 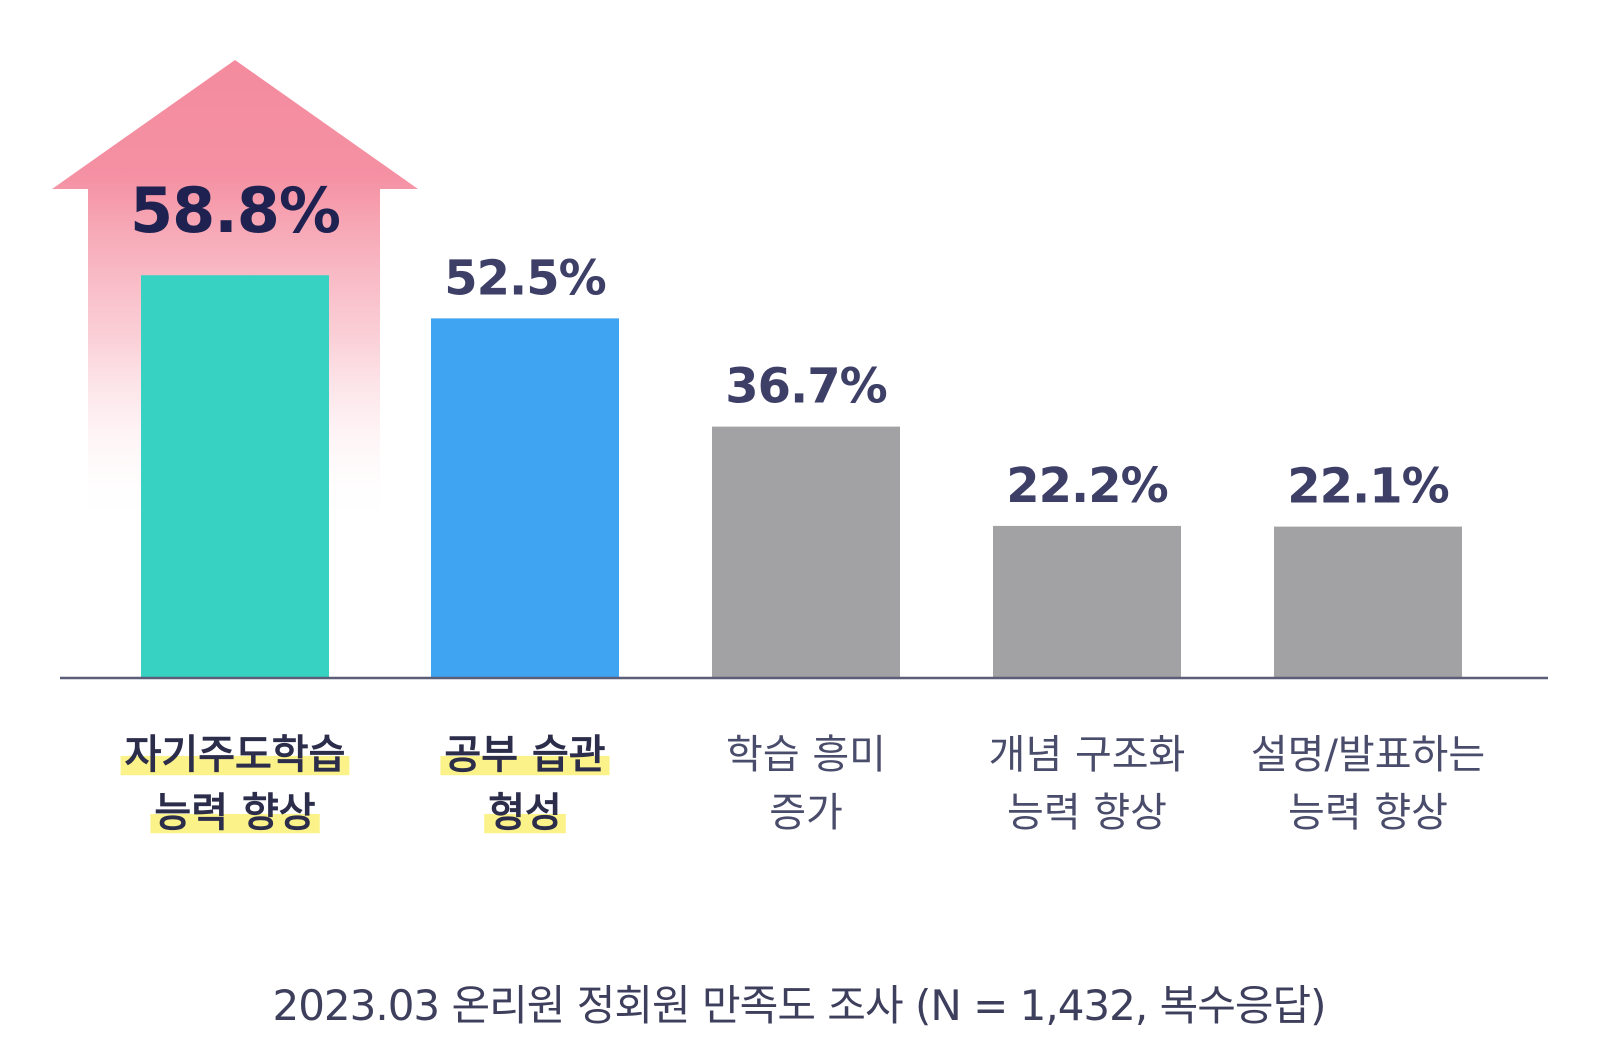 I want to click on value-label-5: 22.1%, so click(x=1368, y=487).